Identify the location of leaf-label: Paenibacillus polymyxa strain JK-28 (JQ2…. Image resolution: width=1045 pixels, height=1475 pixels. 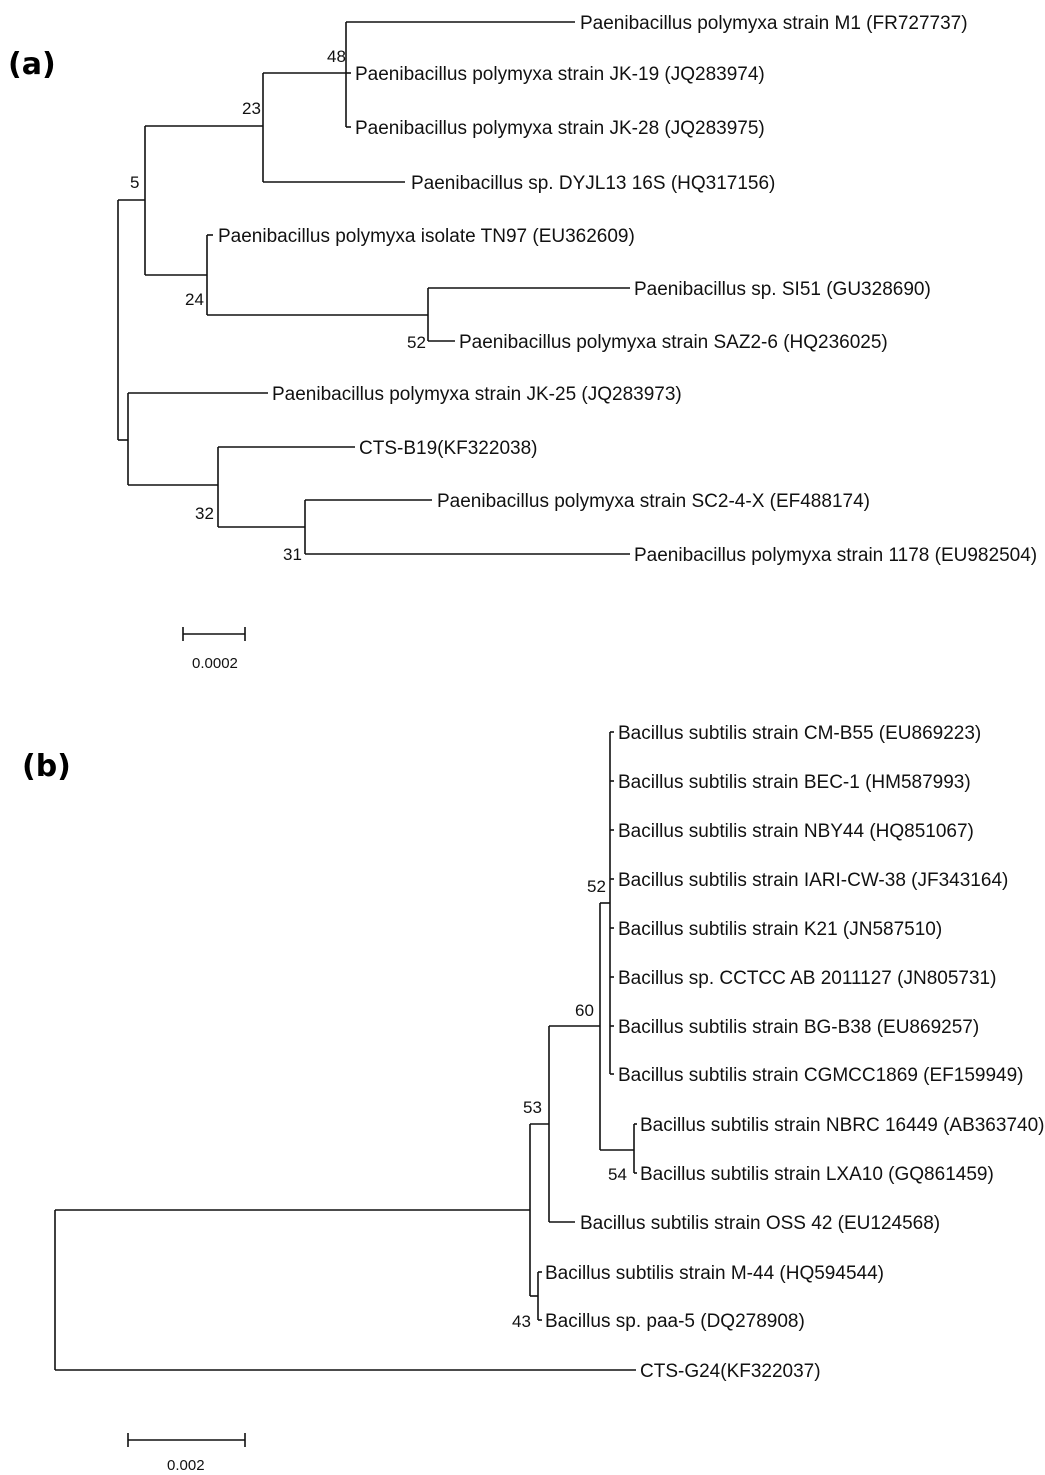
(560, 128).